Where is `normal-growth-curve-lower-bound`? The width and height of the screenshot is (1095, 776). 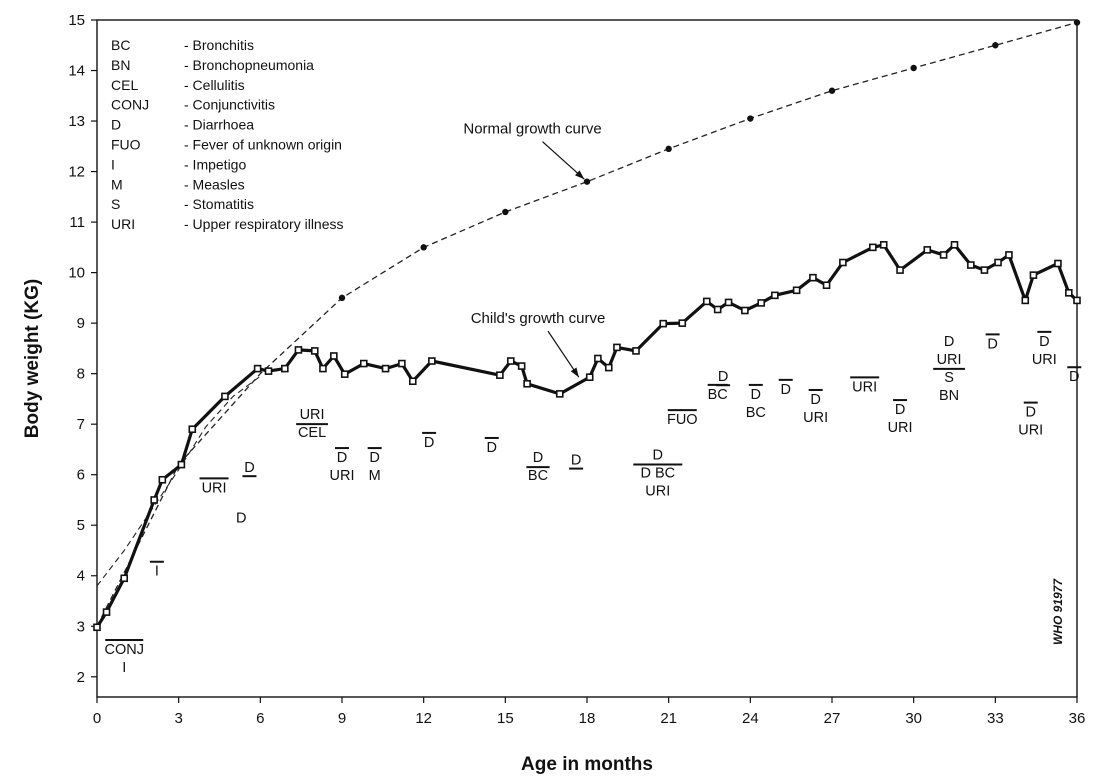 normal-growth-curve-lower-bound is located at coordinates (178, 481).